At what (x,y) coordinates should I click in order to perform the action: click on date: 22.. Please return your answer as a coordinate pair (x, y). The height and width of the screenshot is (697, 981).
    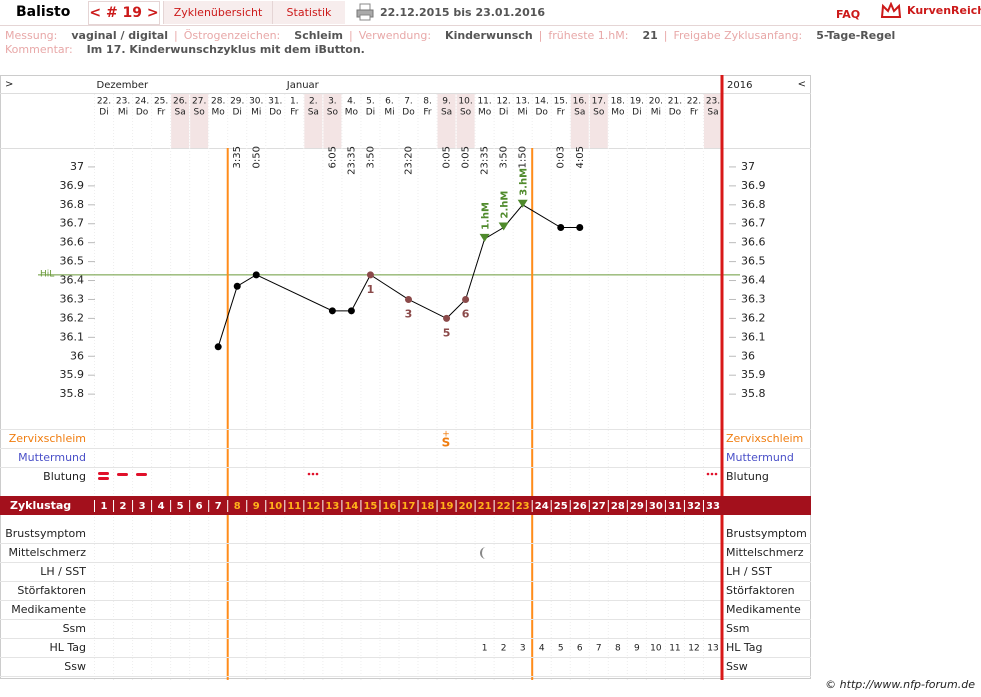
    Looking at the image, I should click on (104, 102).